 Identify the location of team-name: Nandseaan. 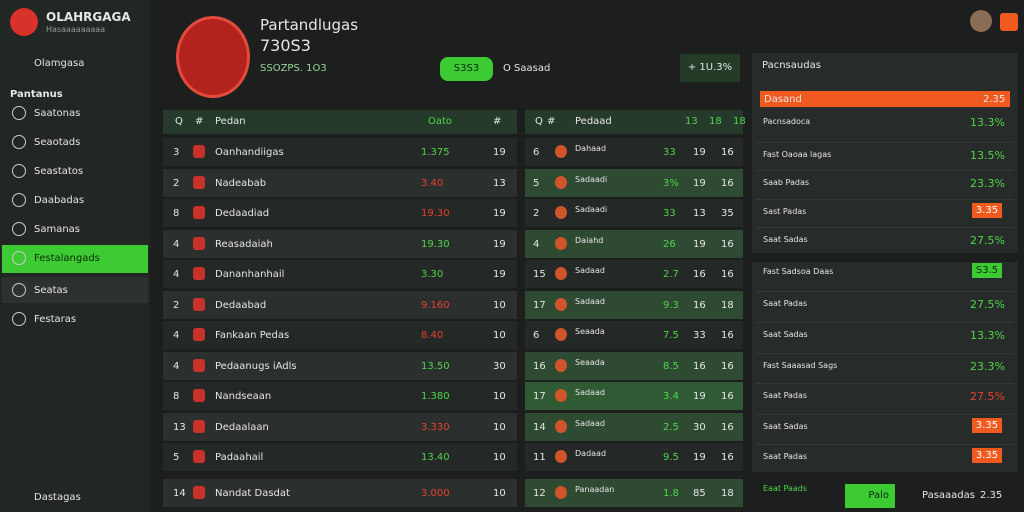
(243, 396).